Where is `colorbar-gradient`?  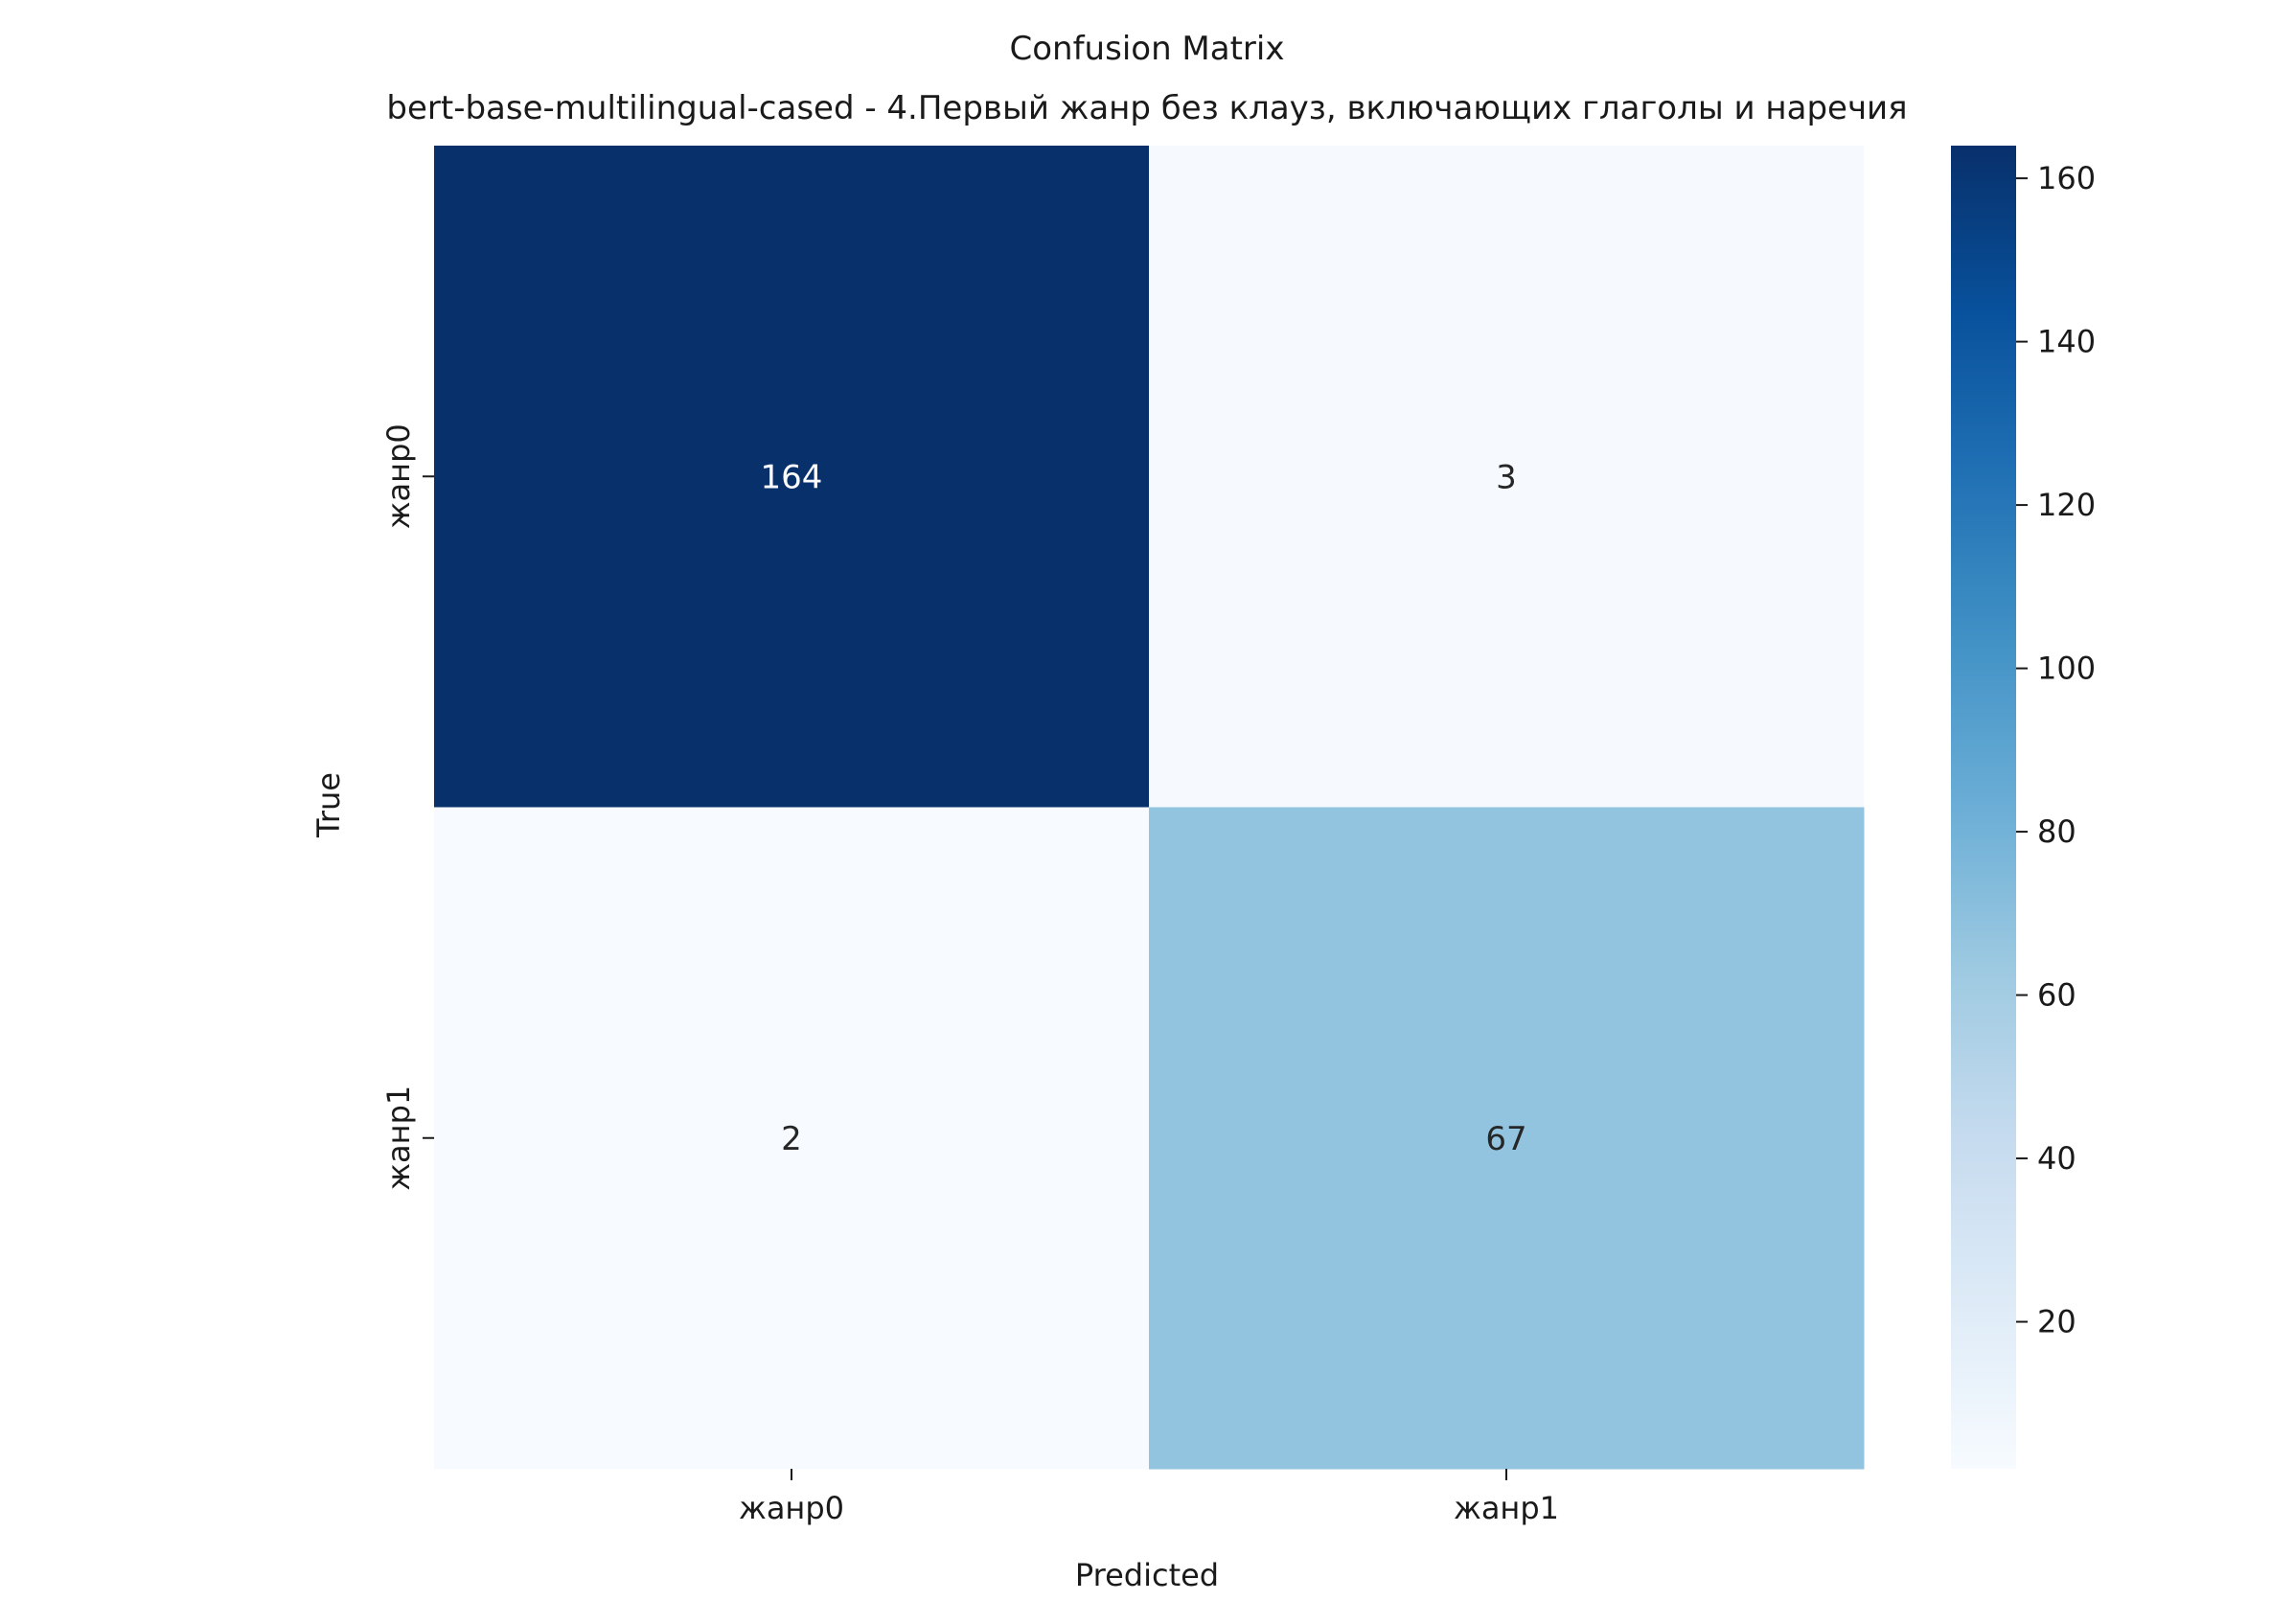
colorbar-gradient is located at coordinates (1983, 808).